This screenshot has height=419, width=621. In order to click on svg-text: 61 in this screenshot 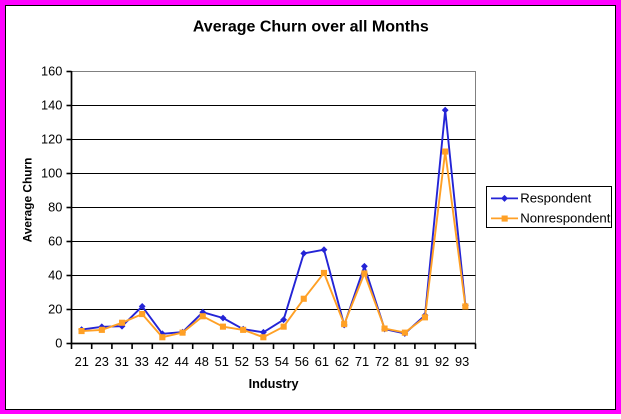, I will do `click(322, 361)`.